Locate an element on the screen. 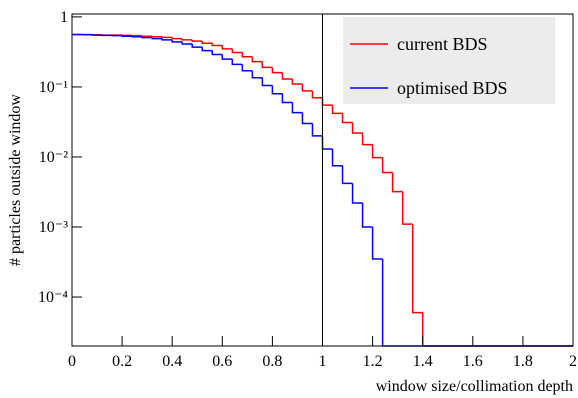 The height and width of the screenshot is (398, 578). x-tick-label: 1.4 is located at coordinates (423, 361).